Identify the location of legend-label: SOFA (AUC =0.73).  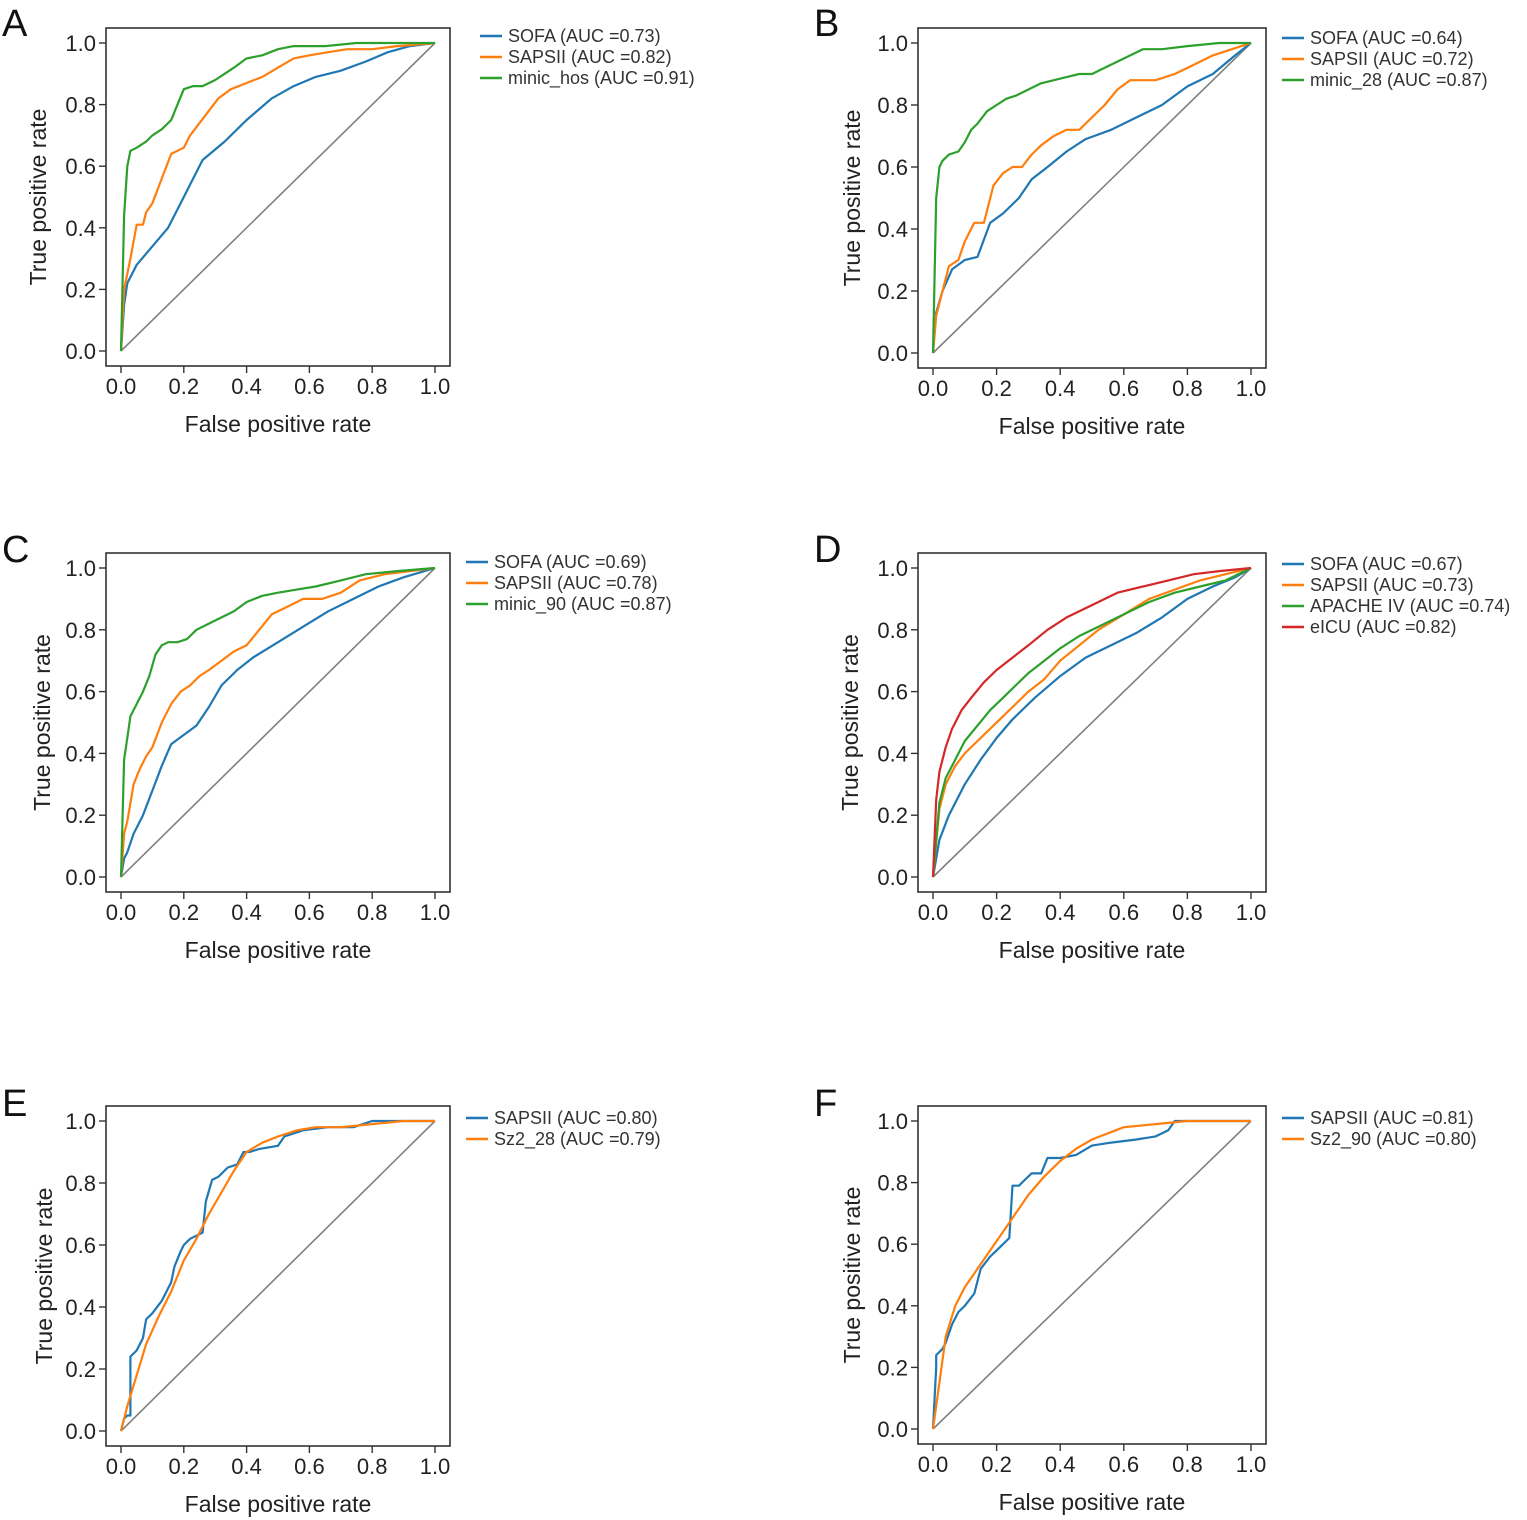
(584, 36).